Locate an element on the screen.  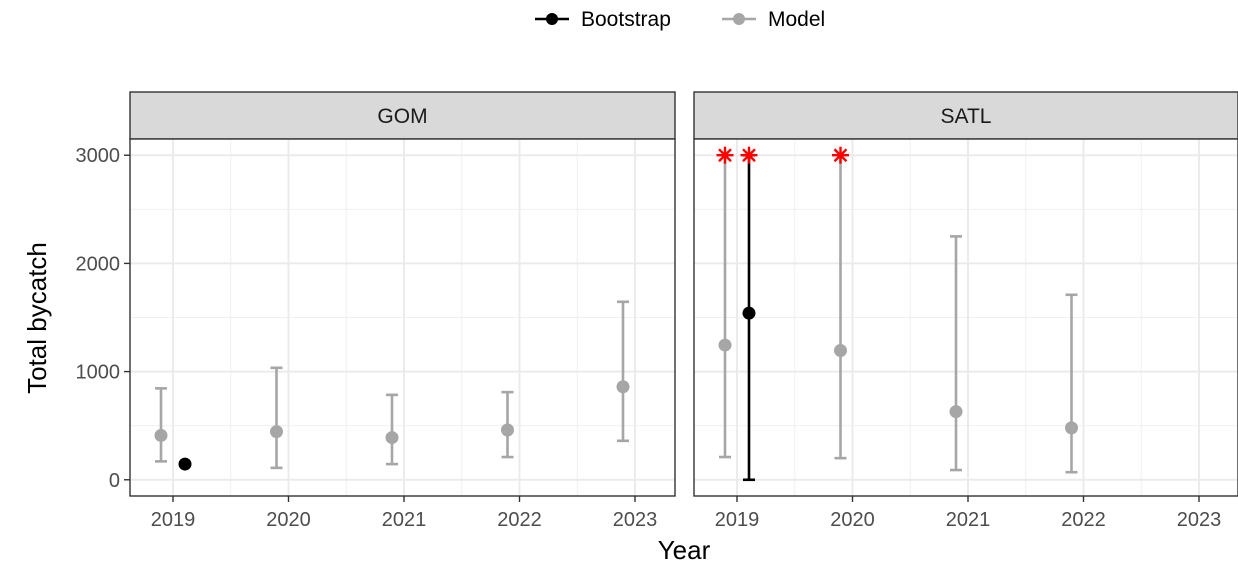
legend-item-model: Model is located at coordinates (773, 19).